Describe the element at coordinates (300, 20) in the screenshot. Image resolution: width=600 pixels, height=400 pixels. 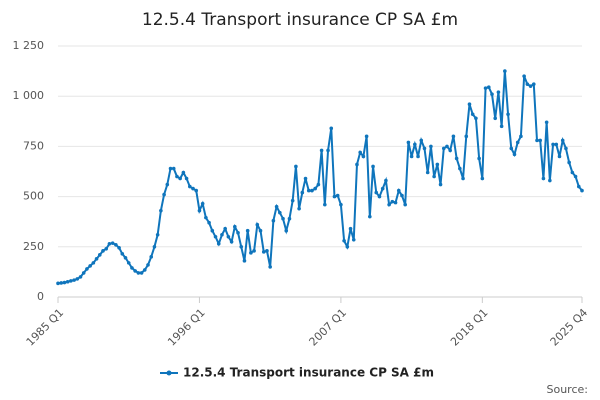
I see `chart-title: 12.5.4 Transport insurance CP SA £m` at that location.